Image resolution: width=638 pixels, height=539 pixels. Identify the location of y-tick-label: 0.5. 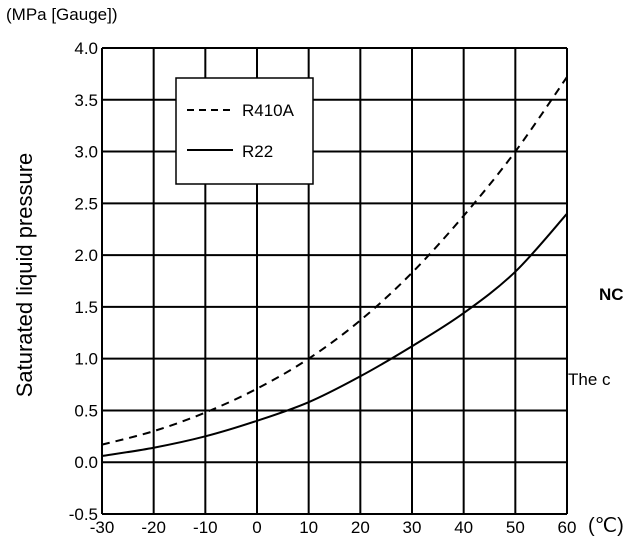
(86, 410).